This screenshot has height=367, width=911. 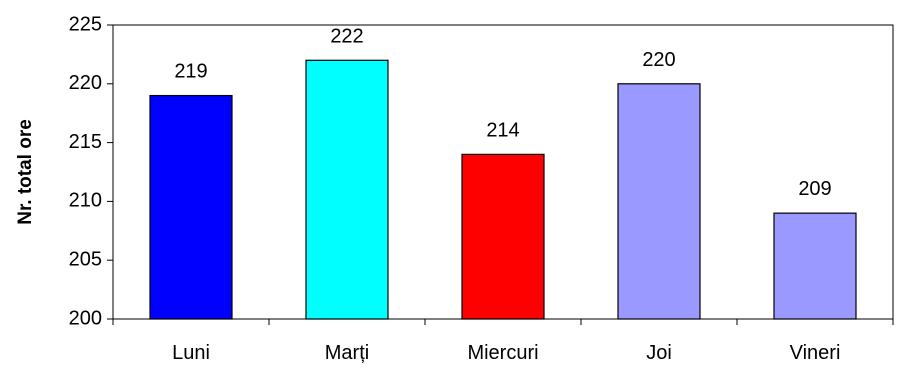 What do you see at coordinates (85, 24) in the screenshot?
I see `y-tick-label-225: 225` at bounding box center [85, 24].